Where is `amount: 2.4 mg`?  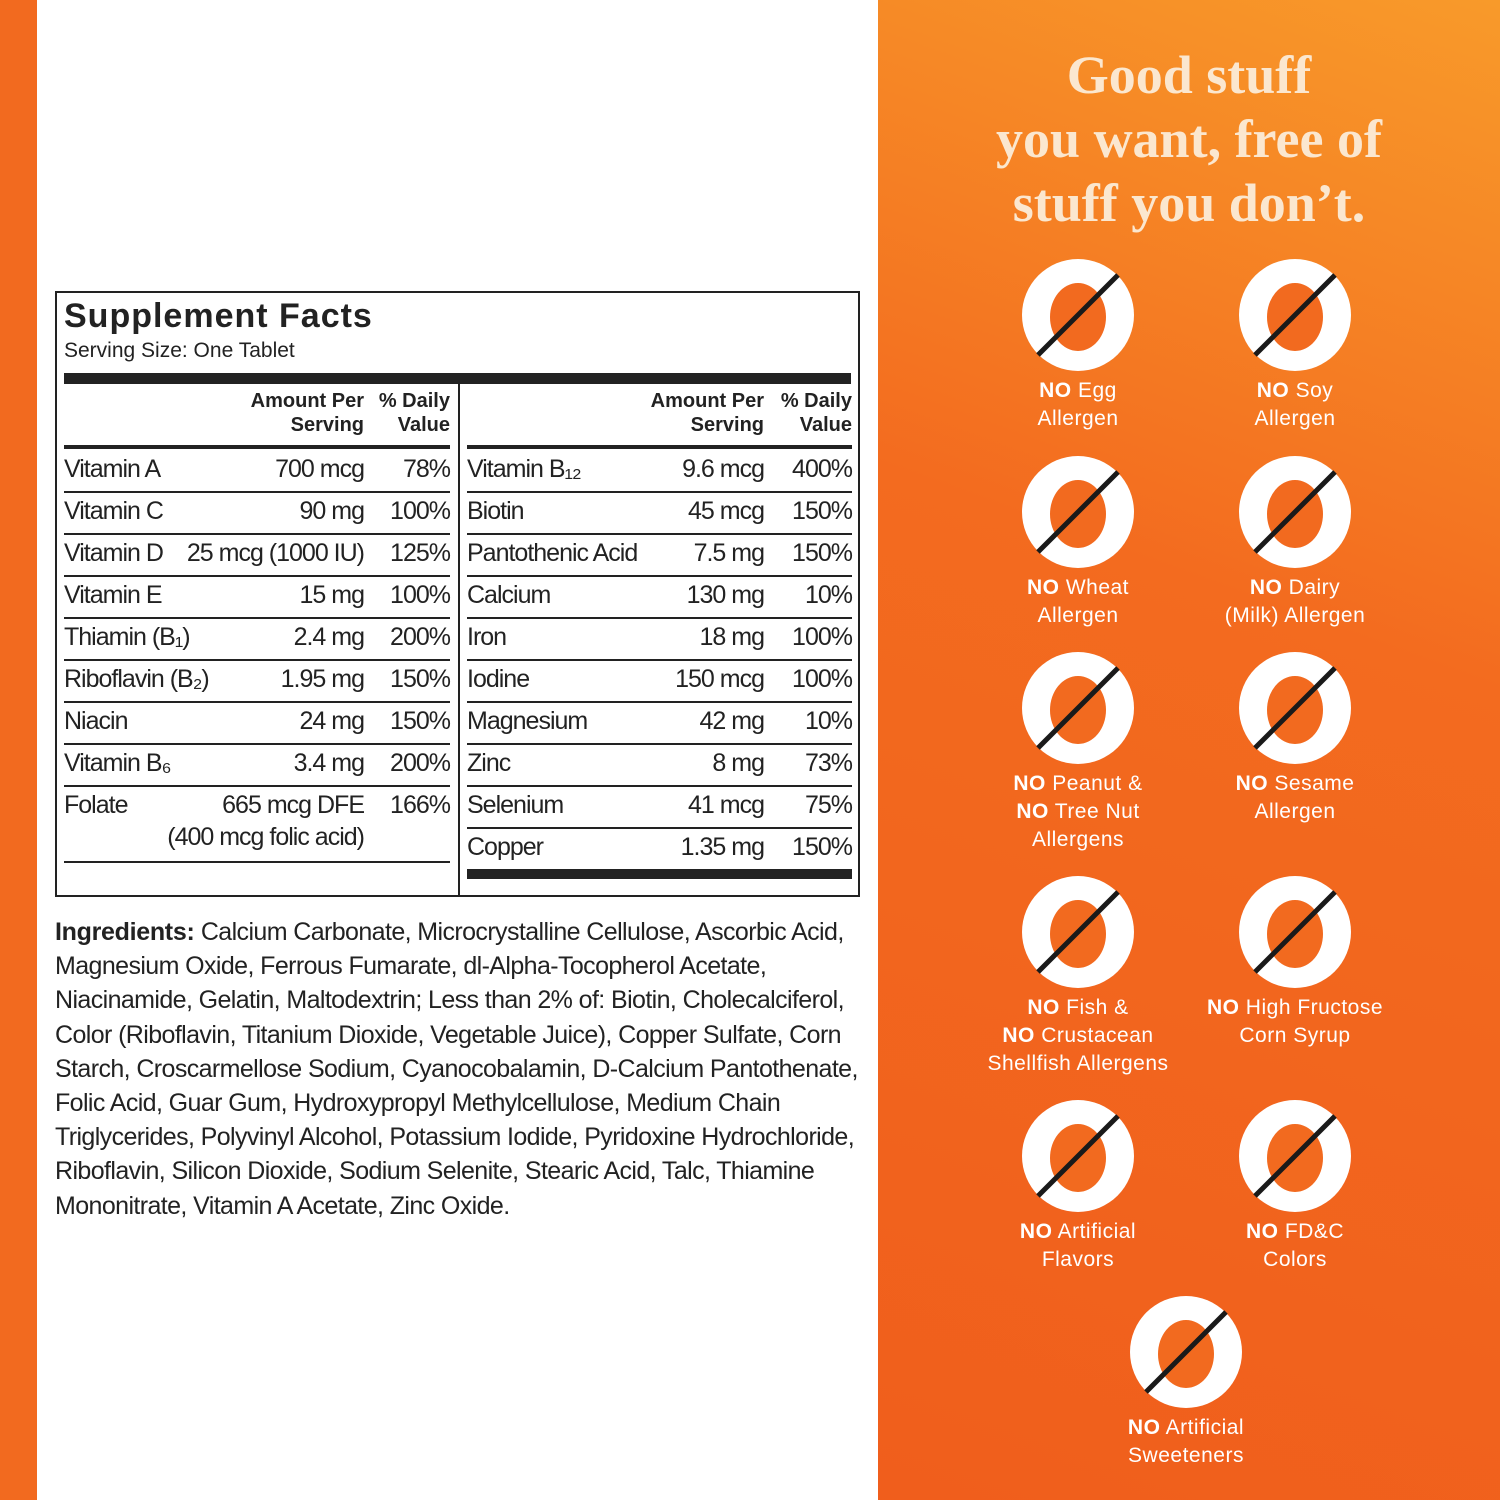 amount: 2.4 mg is located at coordinates (329, 637).